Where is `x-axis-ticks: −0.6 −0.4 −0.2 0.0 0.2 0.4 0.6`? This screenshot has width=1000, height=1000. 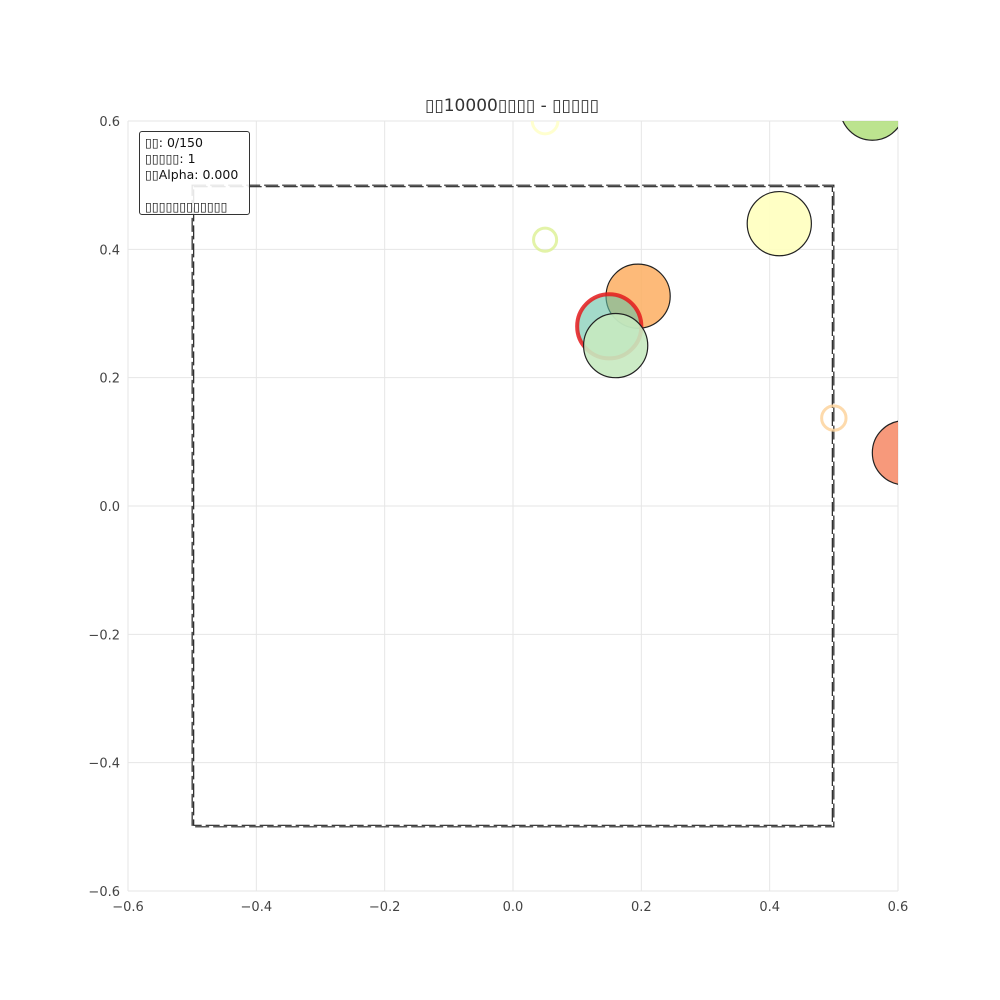
x-axis-ticks: −0.6 −0.4 −0.2 0.0 0.2 0.4 0.6 is located at coordinates (510, 907).